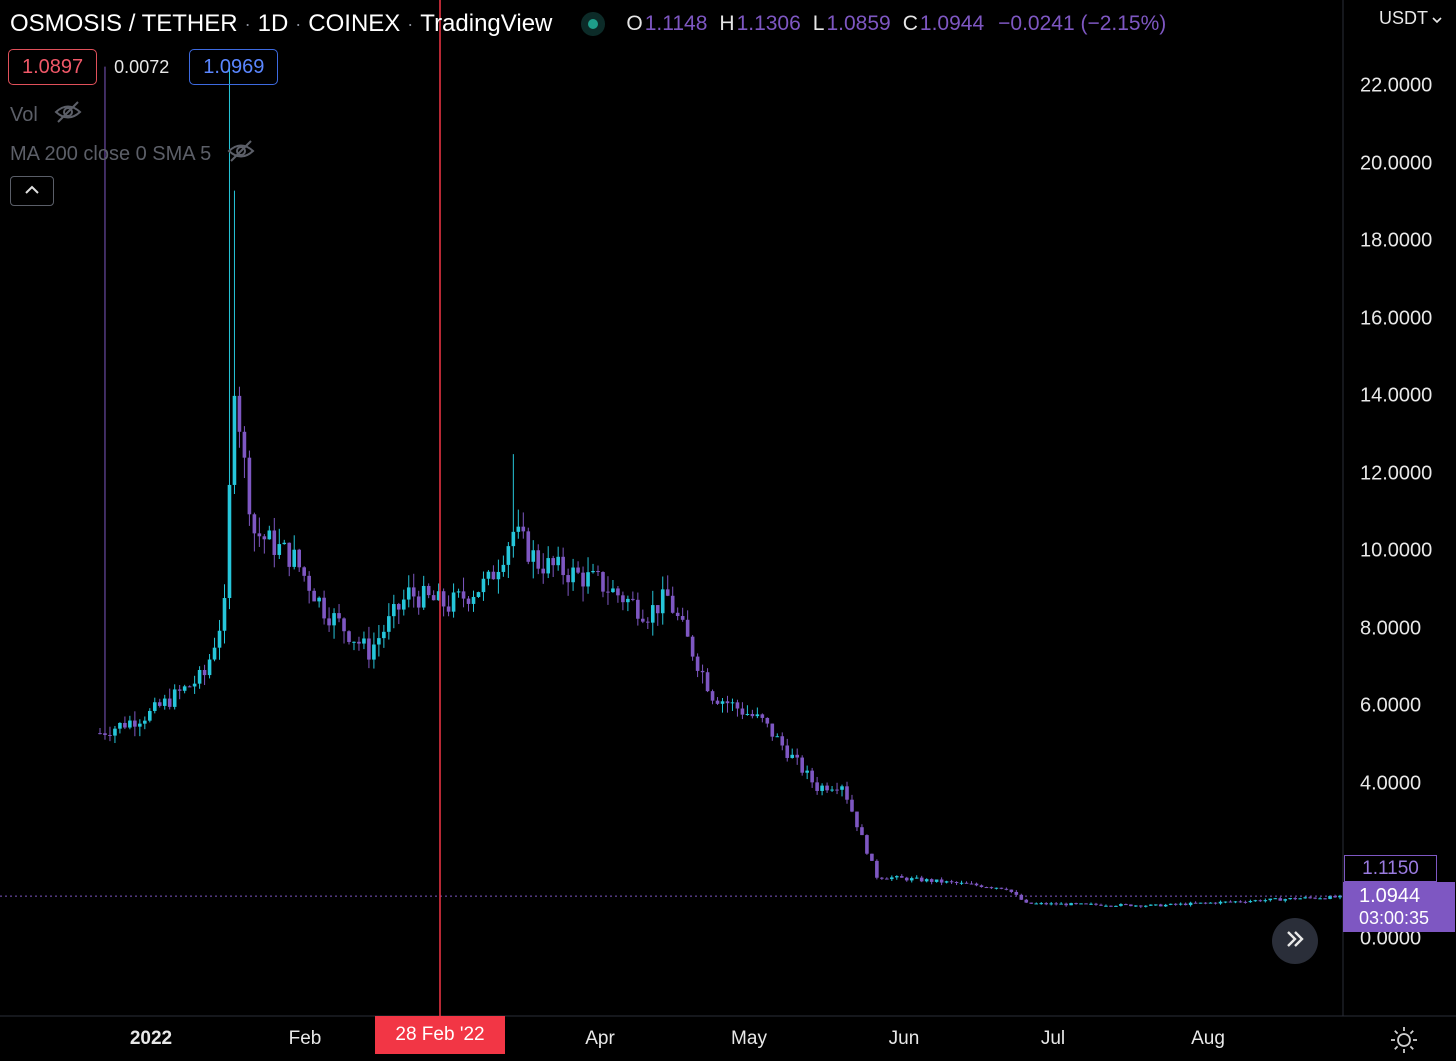 The width and height of the screenshot is (1456, 1061). What do you see at coordinates (273, 23) in the screenshot?
I see `interval-label: 1D` at bounding box center [273, 23].